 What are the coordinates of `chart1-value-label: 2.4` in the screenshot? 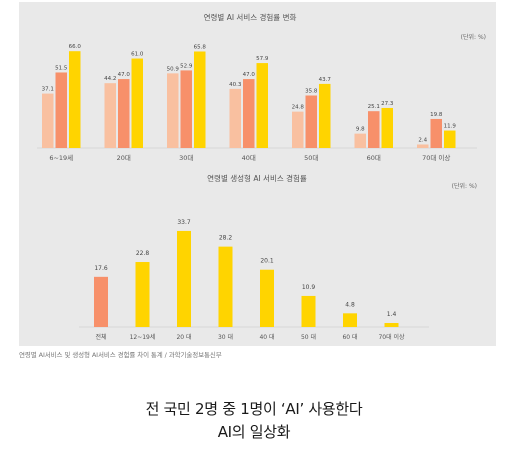 It's located at (422, 140).